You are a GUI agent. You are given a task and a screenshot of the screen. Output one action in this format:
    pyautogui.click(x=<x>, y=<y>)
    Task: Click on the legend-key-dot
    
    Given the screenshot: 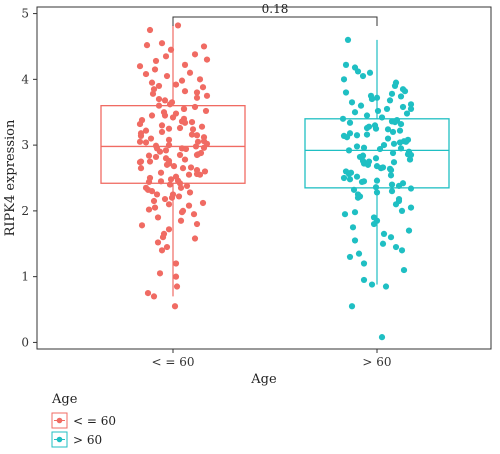 What is the action you would take?
    pyautogui.click(x=59, y=439)
    